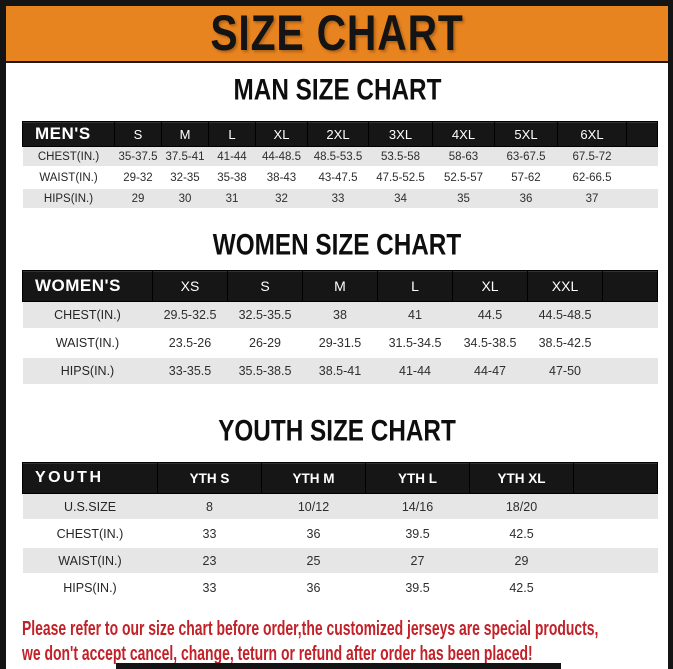 The width and height of the screenshot is (673, 669). I want to click on size-value-cell: 63-67.5, so click(526, 157).